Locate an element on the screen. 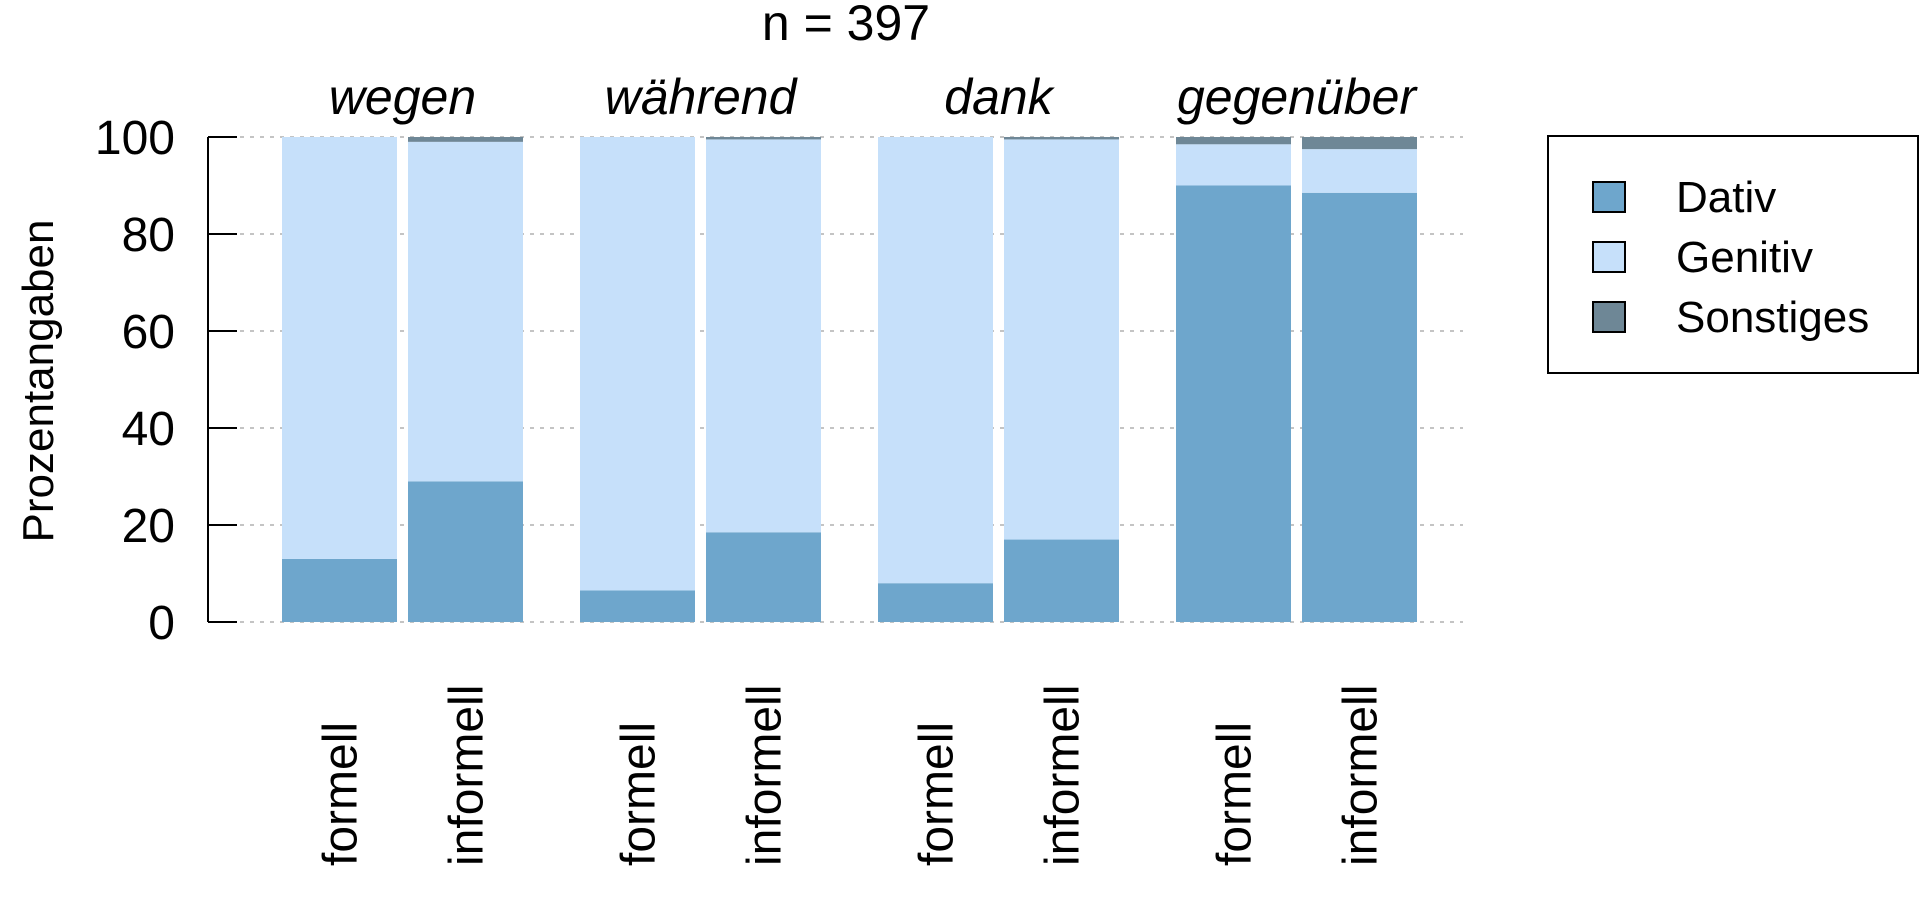 This screenshot has height=914, width=1921. group-labels: wegen während dank gegenüber is located at coordinates (874, 97).